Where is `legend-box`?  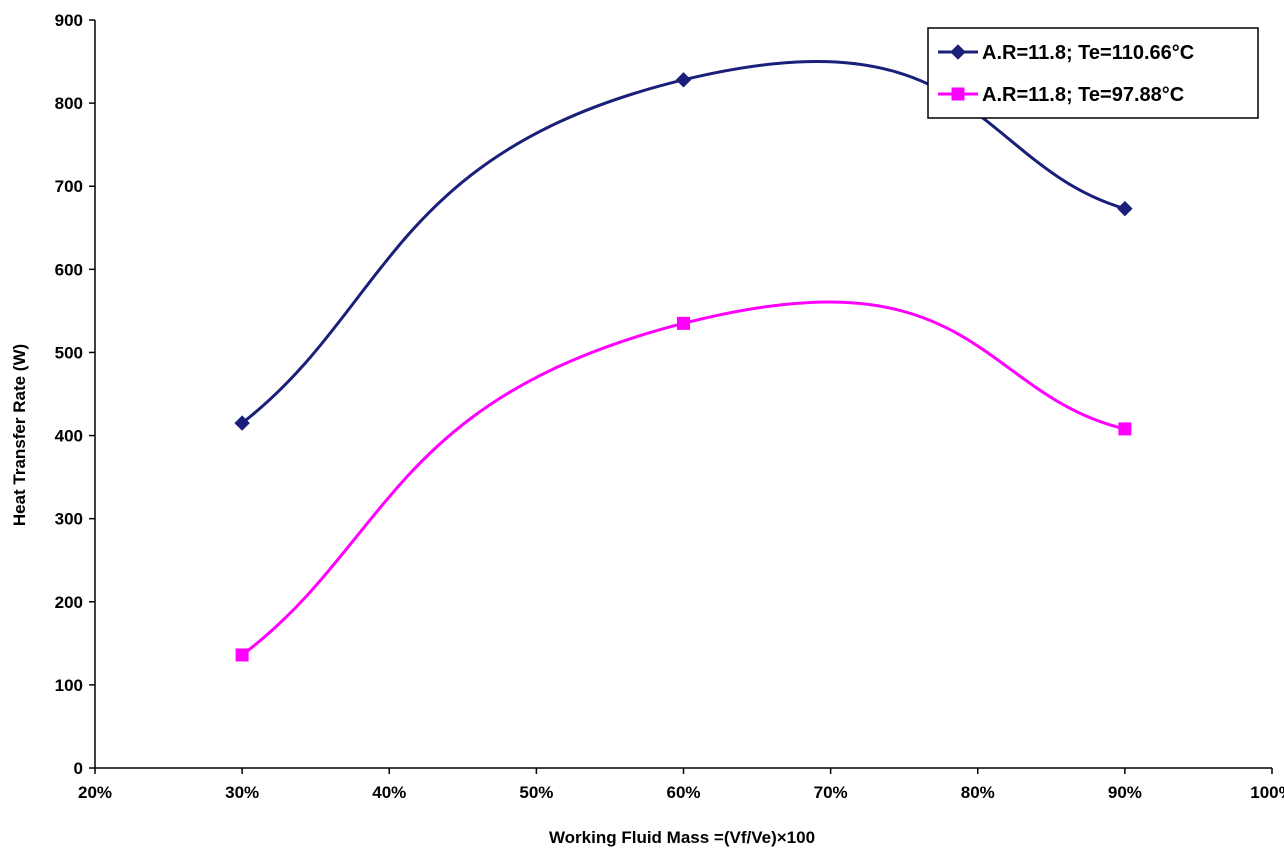 legend-box is located at coordinates (1093, 73).